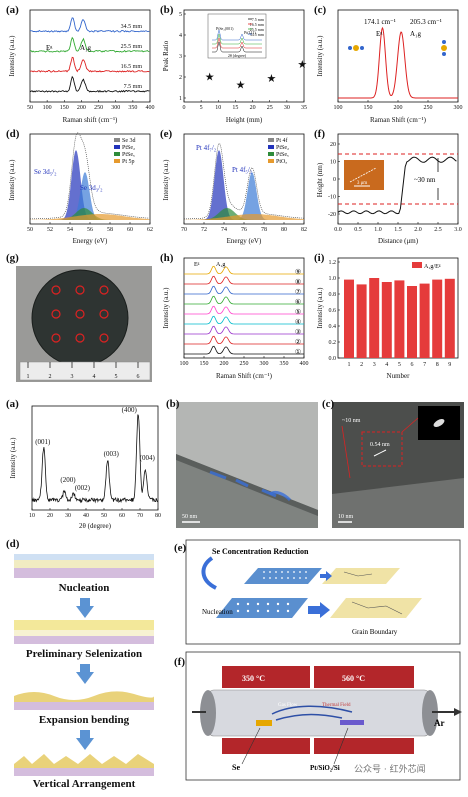 This screenshot has width=468, height=797. I want to click on panel-label: (b), so click(166, 10).